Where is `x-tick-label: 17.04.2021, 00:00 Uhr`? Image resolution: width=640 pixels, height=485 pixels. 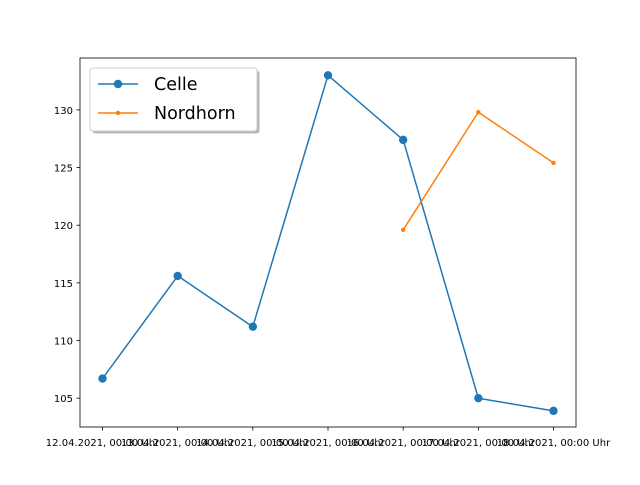 x-tick-label: 17.04.2021, 00:00 Uhr is located at coordinates (479, 443).